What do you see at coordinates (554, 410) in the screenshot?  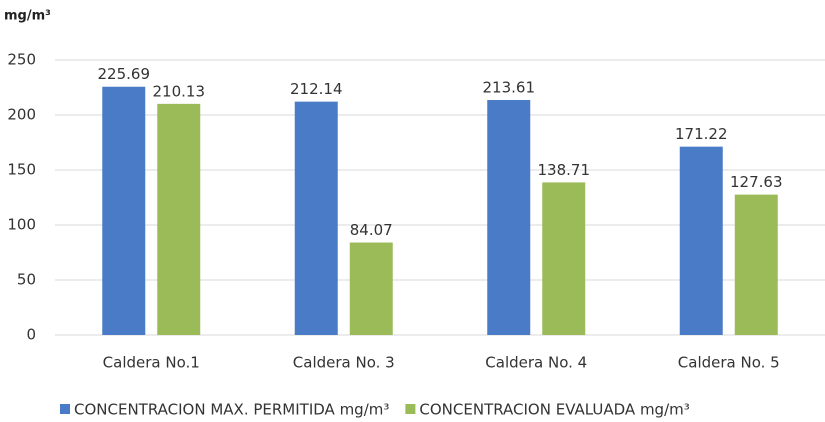 I see `legend-label: CONCENTRACION EVALUADA mg/m³` at bounding box center [554, 410].